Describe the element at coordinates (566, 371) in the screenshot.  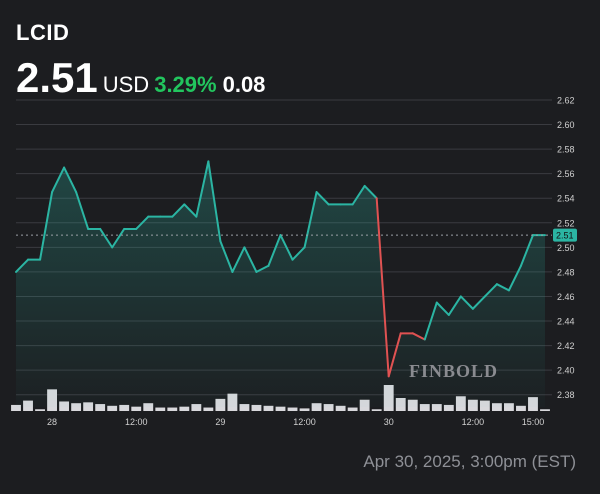
I see `y-tick-label: 2.40` at that location.